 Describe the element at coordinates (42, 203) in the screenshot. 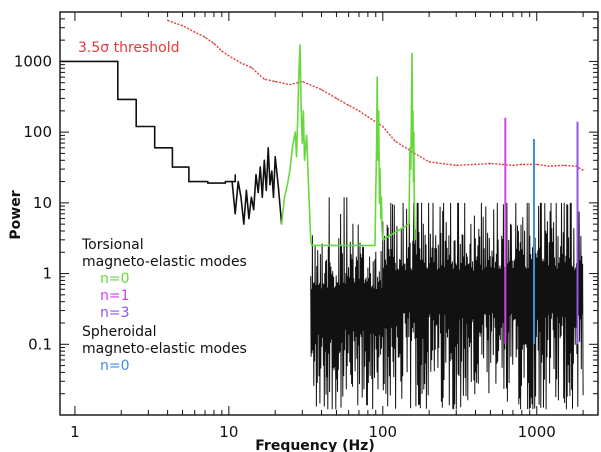

I see `y-tick-label: 10` at that location.